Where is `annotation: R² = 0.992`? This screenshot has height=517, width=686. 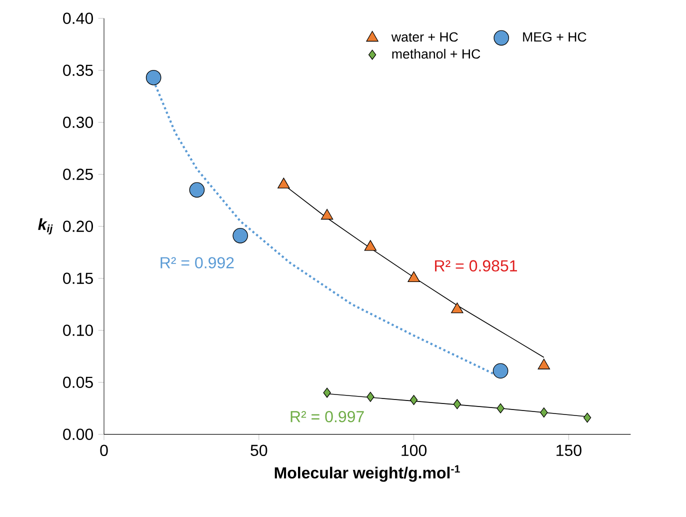
annotation: R² = 0.992 is located at coordinates (197, 262).